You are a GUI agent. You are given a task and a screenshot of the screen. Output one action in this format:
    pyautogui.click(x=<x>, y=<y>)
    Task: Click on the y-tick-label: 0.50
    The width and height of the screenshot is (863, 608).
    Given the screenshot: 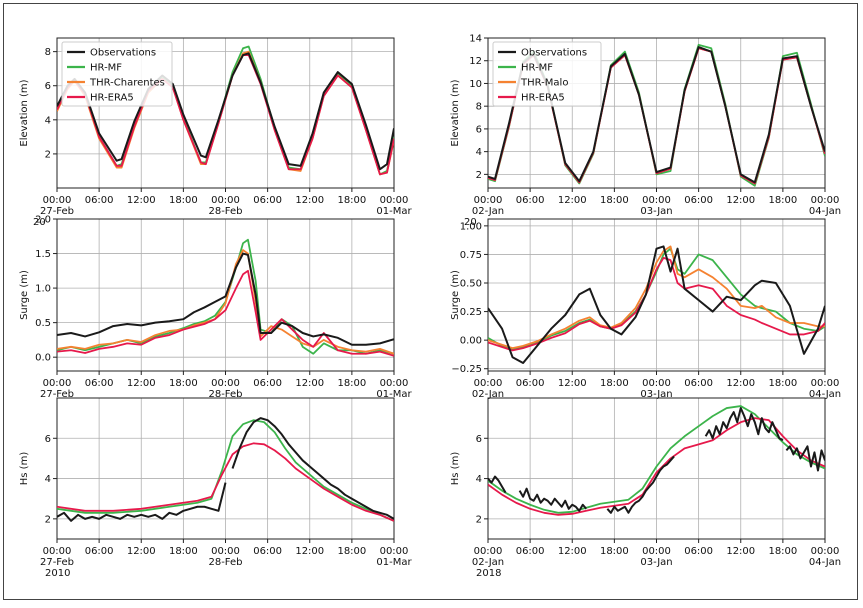 What is the action you would take?
    pyautogui.click(x=471, y=284)
    